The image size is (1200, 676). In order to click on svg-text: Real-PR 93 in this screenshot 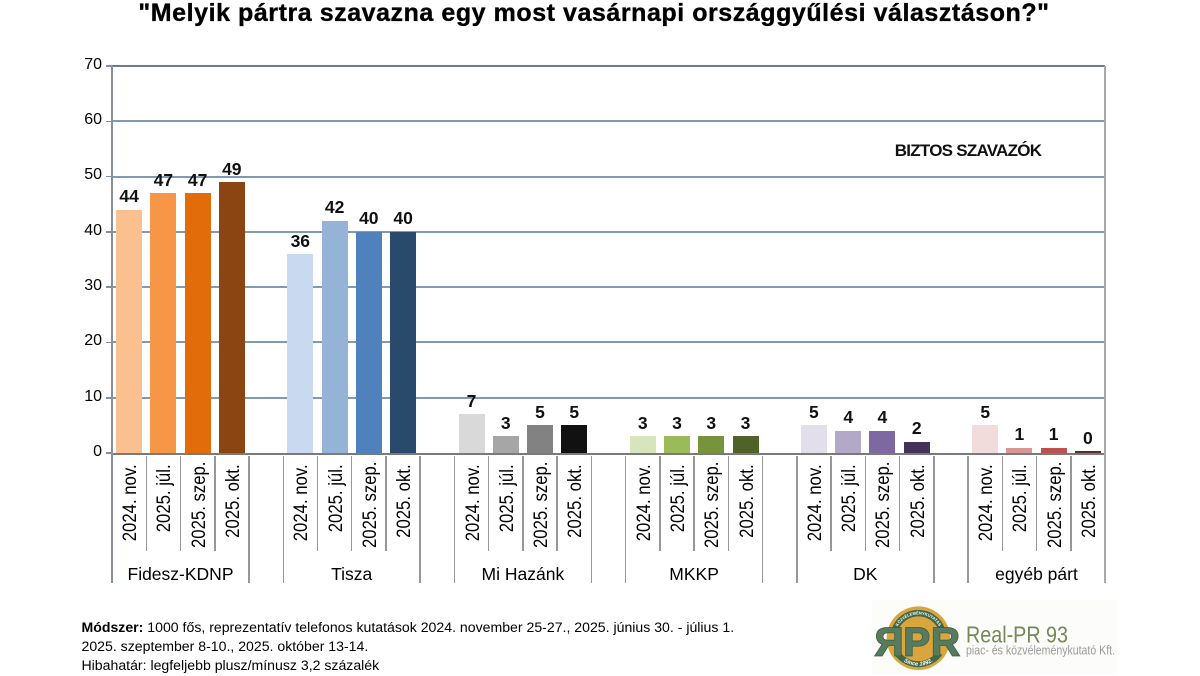, I will do `click(1017, 635)`.